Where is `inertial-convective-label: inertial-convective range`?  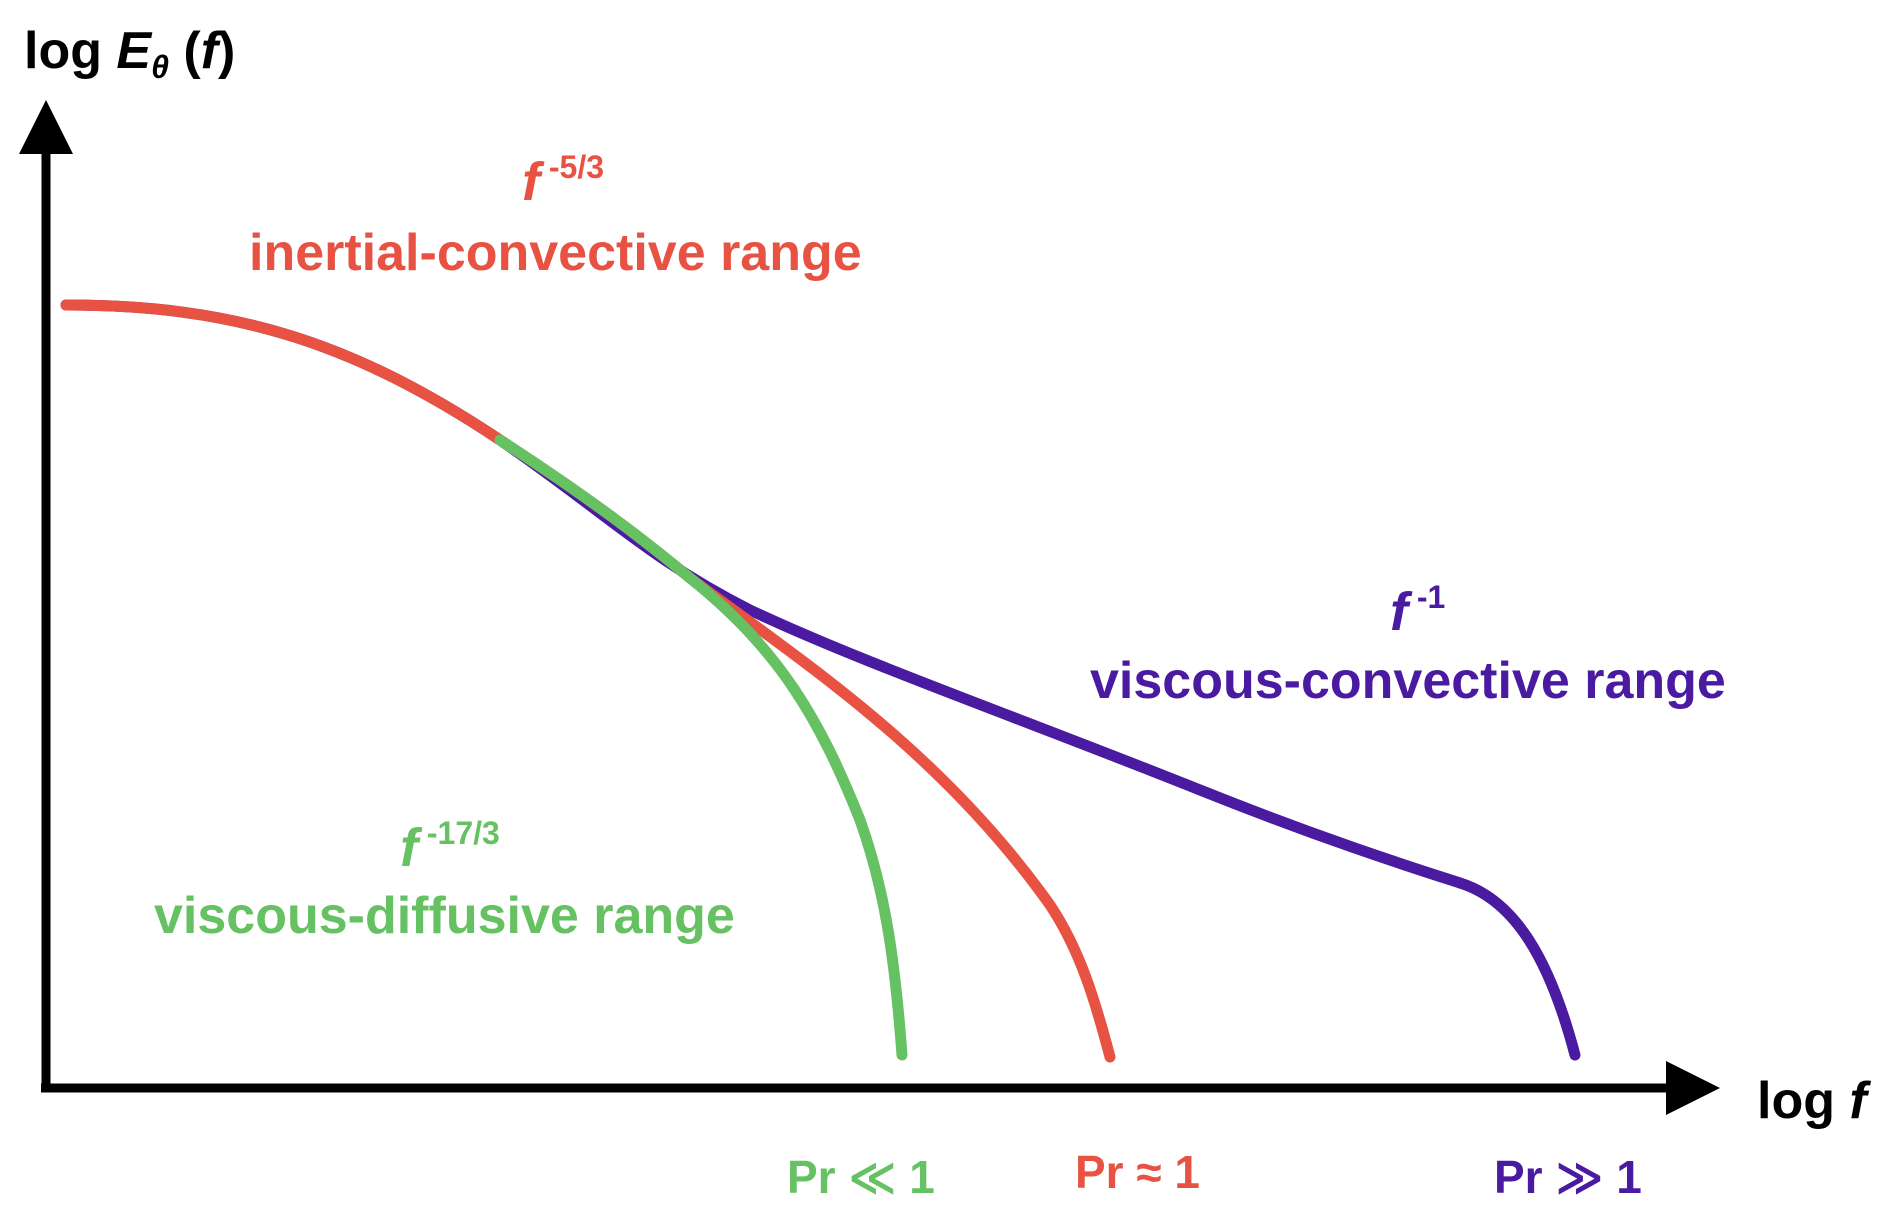
inertial-convective-label: inertial-convective range is located at coordinates (555, 253).